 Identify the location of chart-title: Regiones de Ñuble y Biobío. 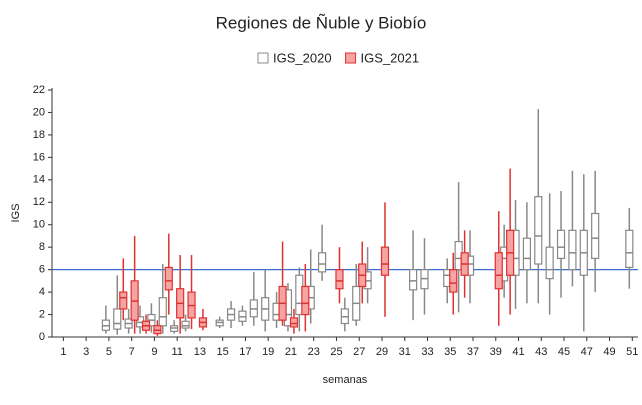
(321, 22).